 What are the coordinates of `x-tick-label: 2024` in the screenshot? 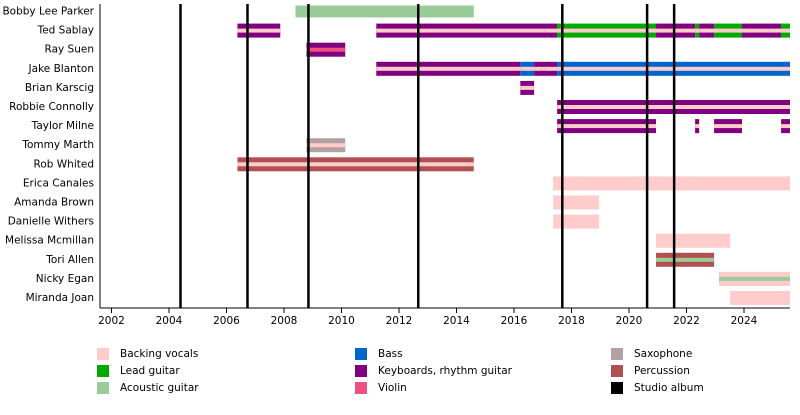 It's located at (744, 321).